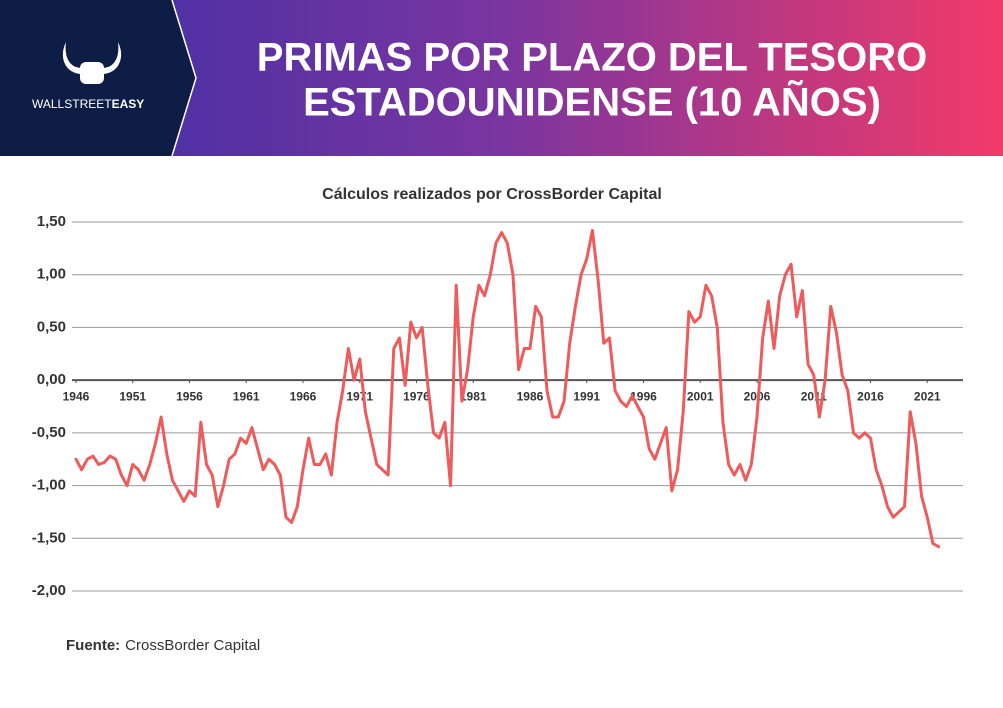 The width and height of the screenshot is (1003, 708). What do you see at coordinates (814, 396) in the screenshot?
I see `x-tick-label: 2011` at bounding box center [814, 396].